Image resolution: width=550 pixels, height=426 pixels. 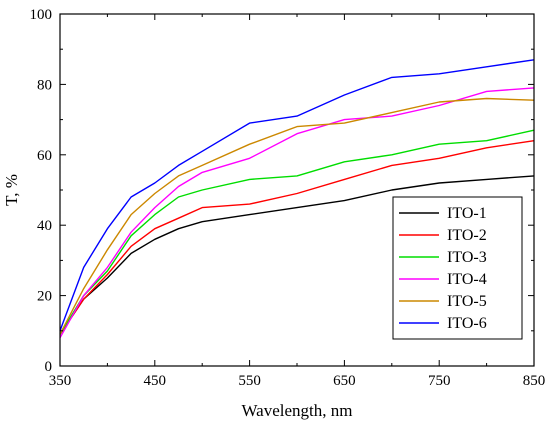 What do you see at coordinates (11, 190) in the screenshot?
I see `y-axis-label: T, %` at bounding box center [11, 190].